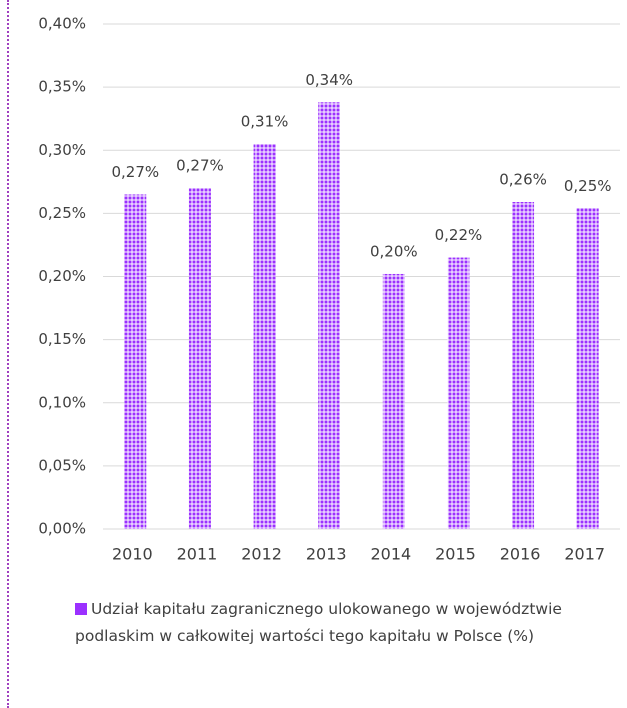 Image resolution: width=627 pixels, height=708 pixels. What do you see at coordinates (62, 339) in the screenshot?
I see `y-tick-label: 0,15%` at bounding box center [62, 339].